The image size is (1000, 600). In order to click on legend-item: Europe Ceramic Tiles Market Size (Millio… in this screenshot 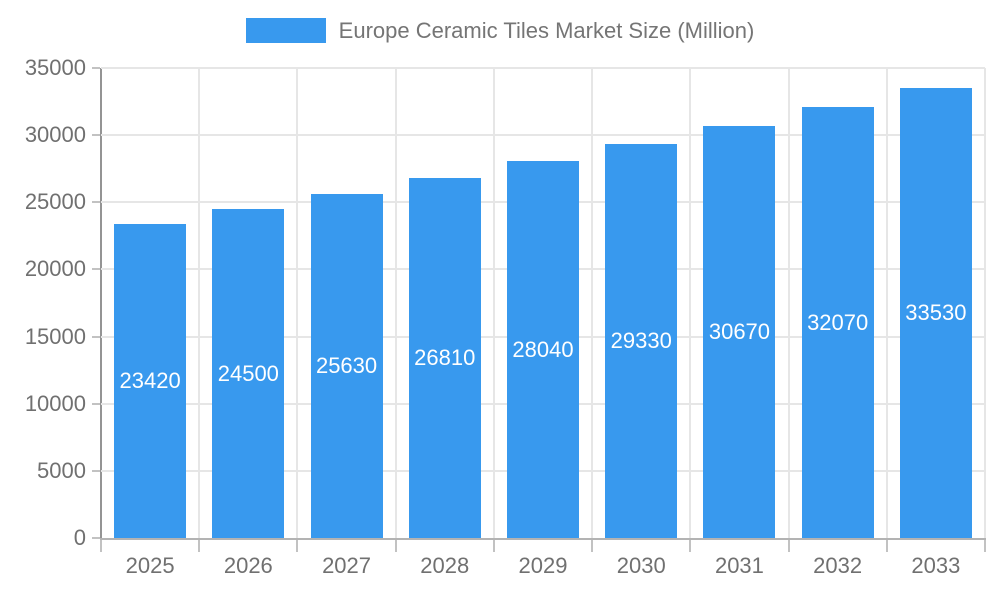, I will do `click(500, 30)`.